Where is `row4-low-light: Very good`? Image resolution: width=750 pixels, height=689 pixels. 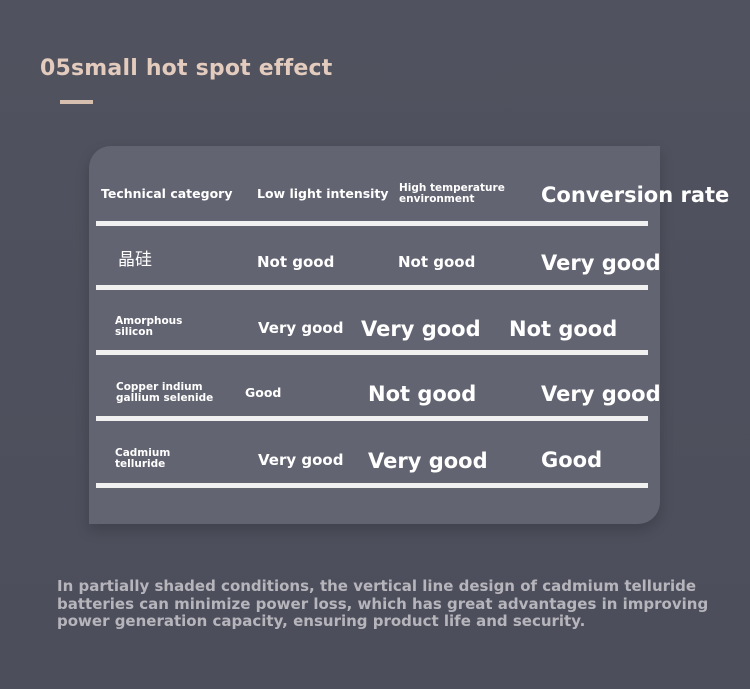 row4-low-light: Very good is located at coordinates (301, 460).